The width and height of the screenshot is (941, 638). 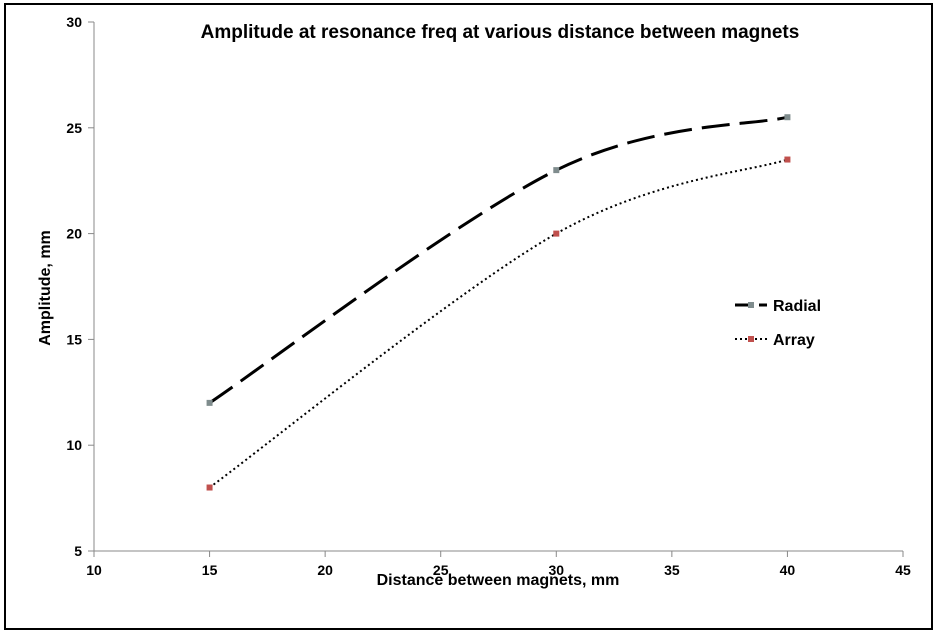 I want to click on legend-item-array: Array, so click(x=775, y=340).